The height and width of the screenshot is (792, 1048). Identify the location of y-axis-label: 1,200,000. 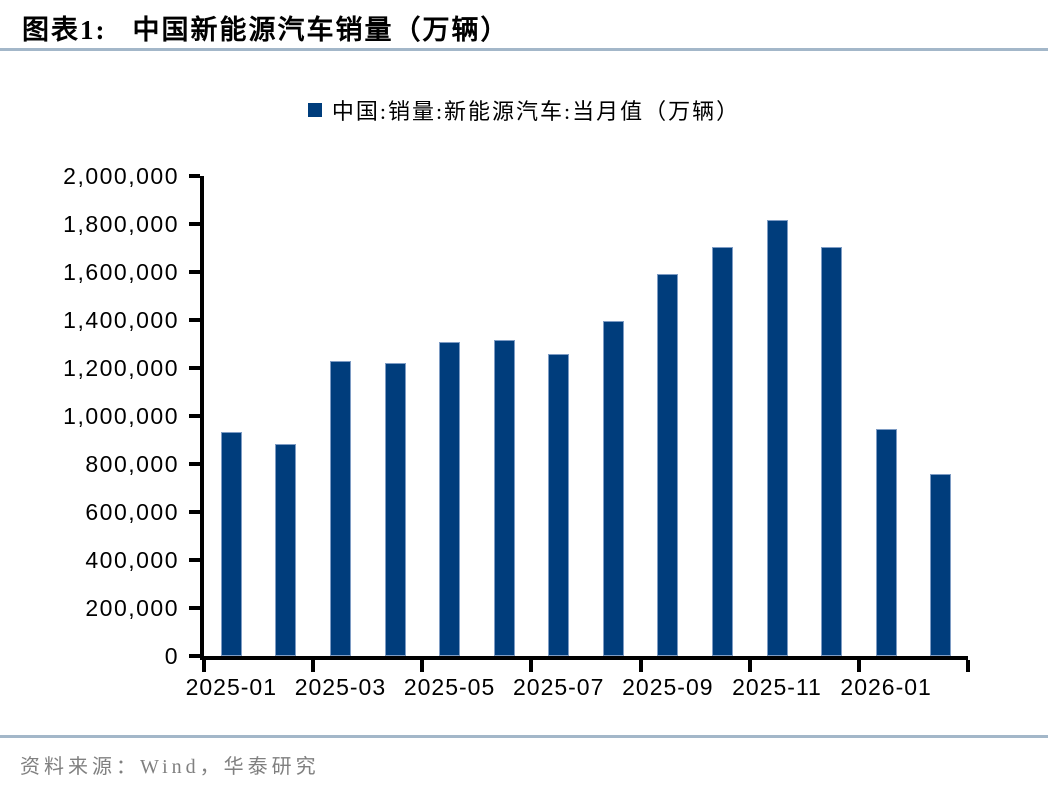
(121, 368).